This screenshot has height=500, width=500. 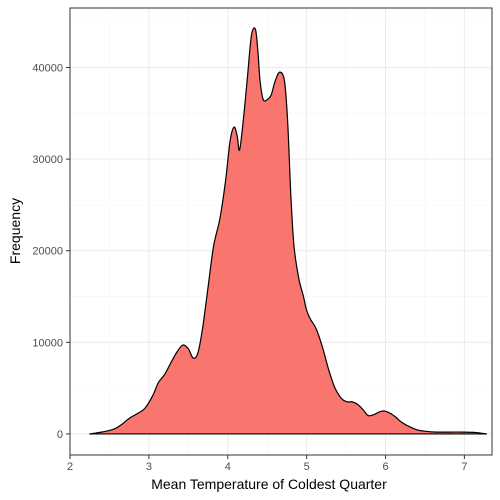 I want to click on y-tick-label: 0, so click(x=60, y=435).